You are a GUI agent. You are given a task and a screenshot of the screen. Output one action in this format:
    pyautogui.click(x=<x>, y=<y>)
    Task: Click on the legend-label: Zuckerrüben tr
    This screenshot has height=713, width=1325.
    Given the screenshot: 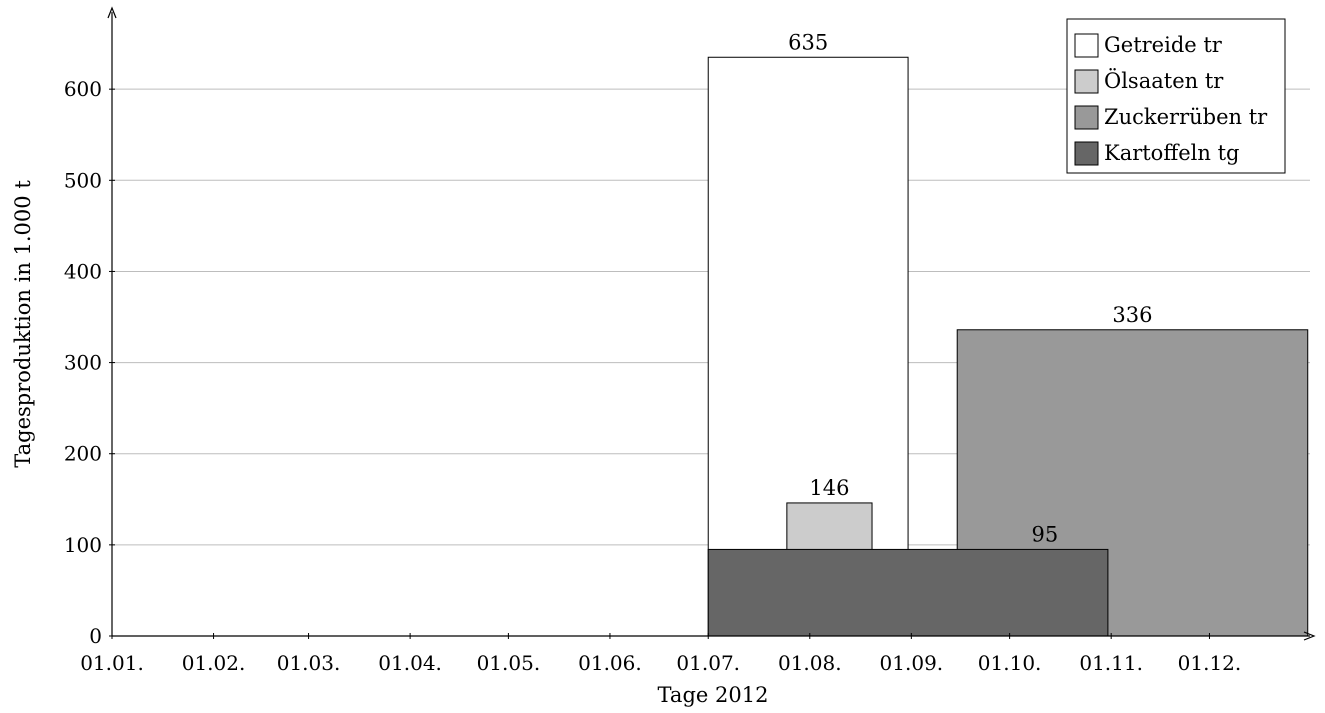 What is the action you would take?
    pyautogui.click(x=1186, y=117)
    